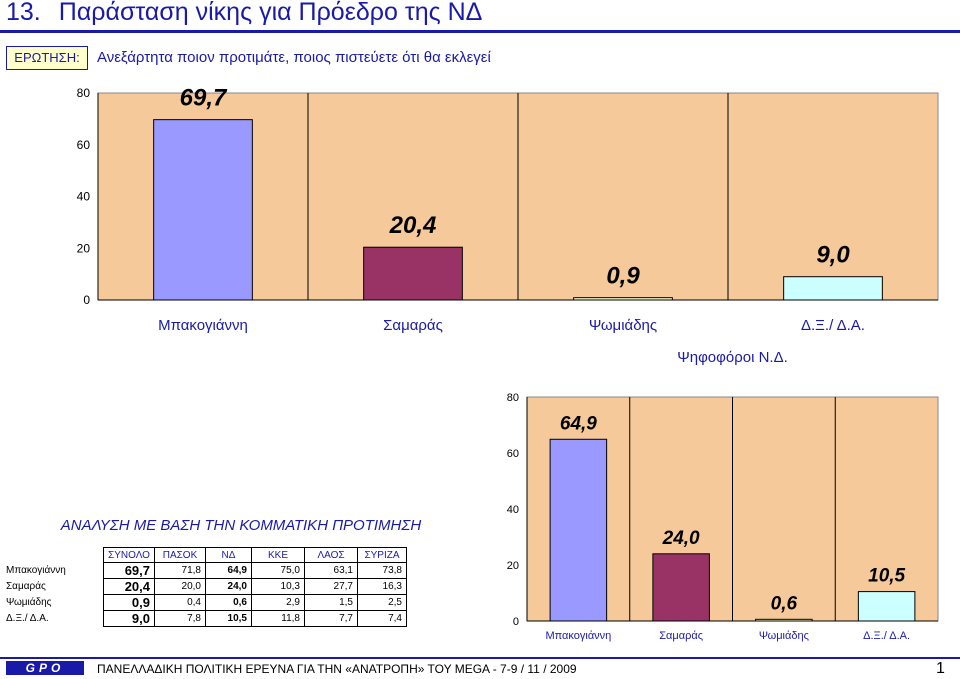 This screenshot has width=960, height=679. Describe the element at coordinates (228, 555) in the screenshot. I see `col-header: ΝΔ` at that location.